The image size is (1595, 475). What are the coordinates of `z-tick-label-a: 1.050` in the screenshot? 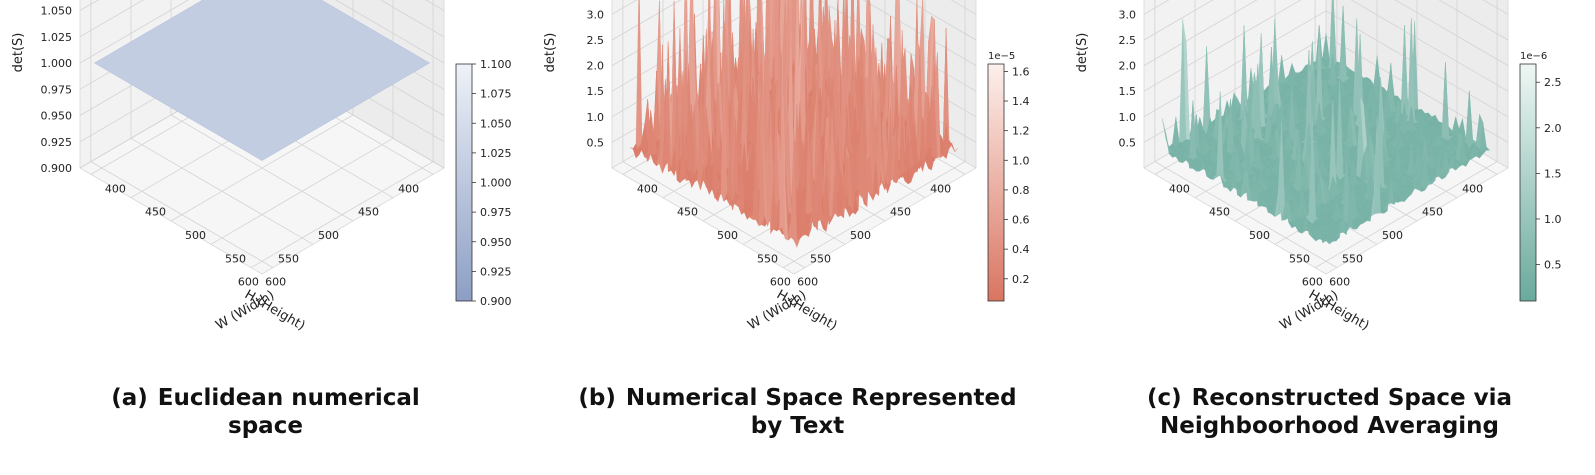 It's located at (57, 11).